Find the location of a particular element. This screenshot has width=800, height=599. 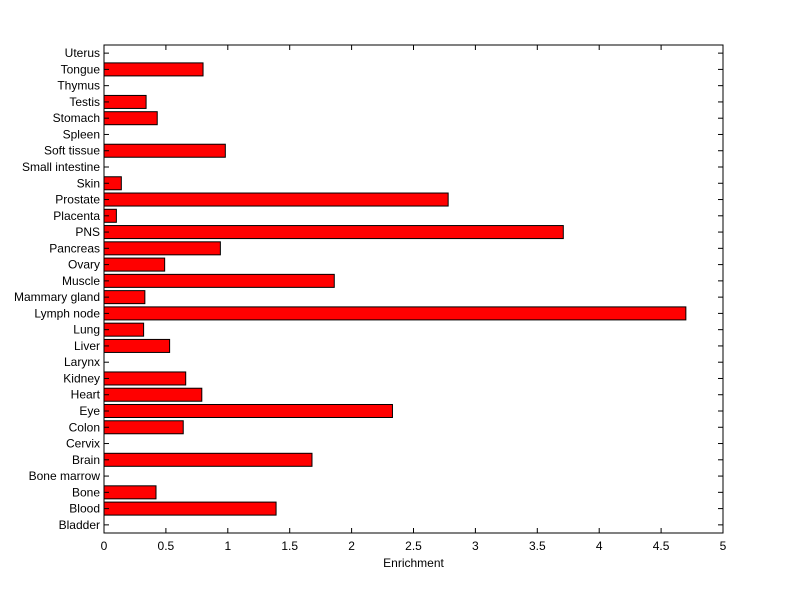

y-tick-label-cervix: Cervix is located at coordinates (83, 444).